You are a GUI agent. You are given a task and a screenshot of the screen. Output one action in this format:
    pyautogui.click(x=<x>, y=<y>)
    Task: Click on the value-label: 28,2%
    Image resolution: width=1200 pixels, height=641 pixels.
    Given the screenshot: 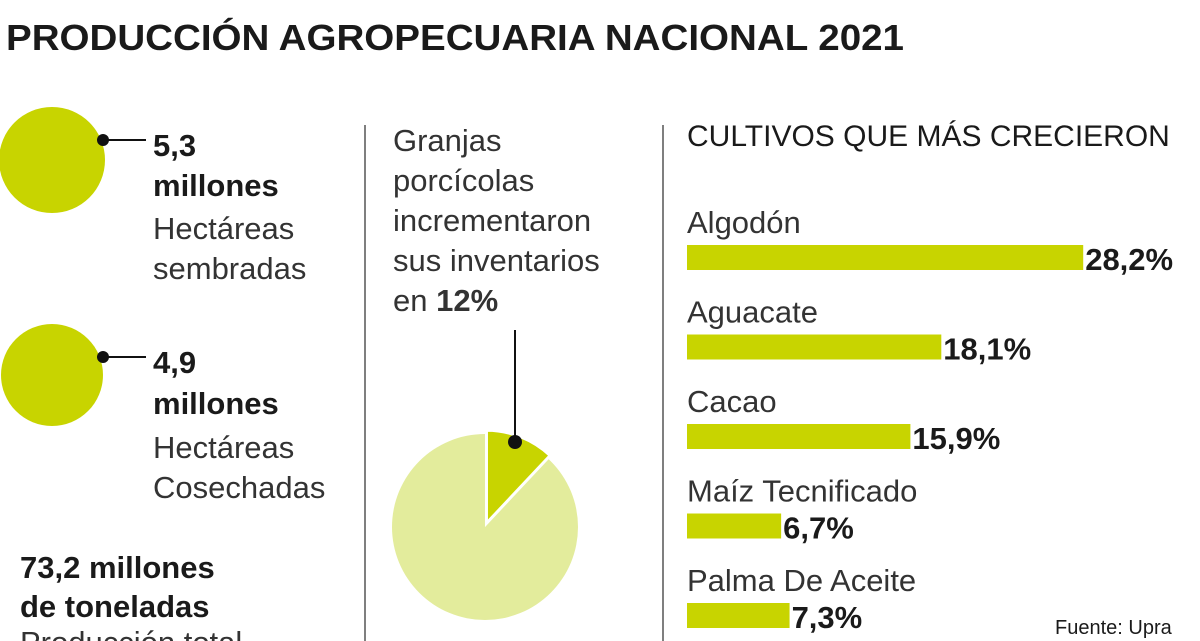 What is the action you would take?
    pyautogui.click(x=1129, y=259)
    